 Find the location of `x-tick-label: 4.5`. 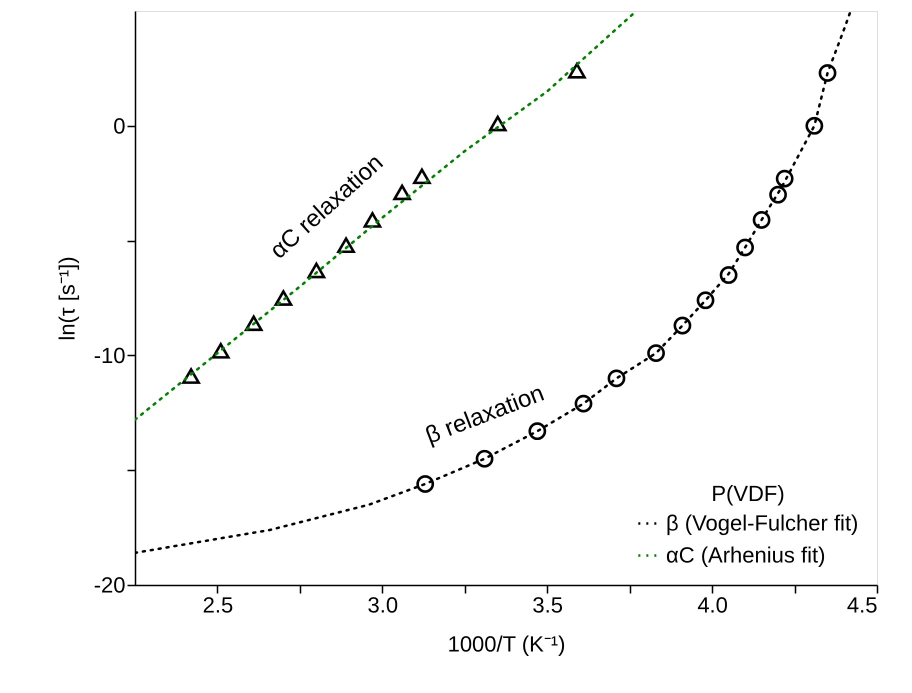

x-tick-label: 4.5 is located at coordinates (862, 605).